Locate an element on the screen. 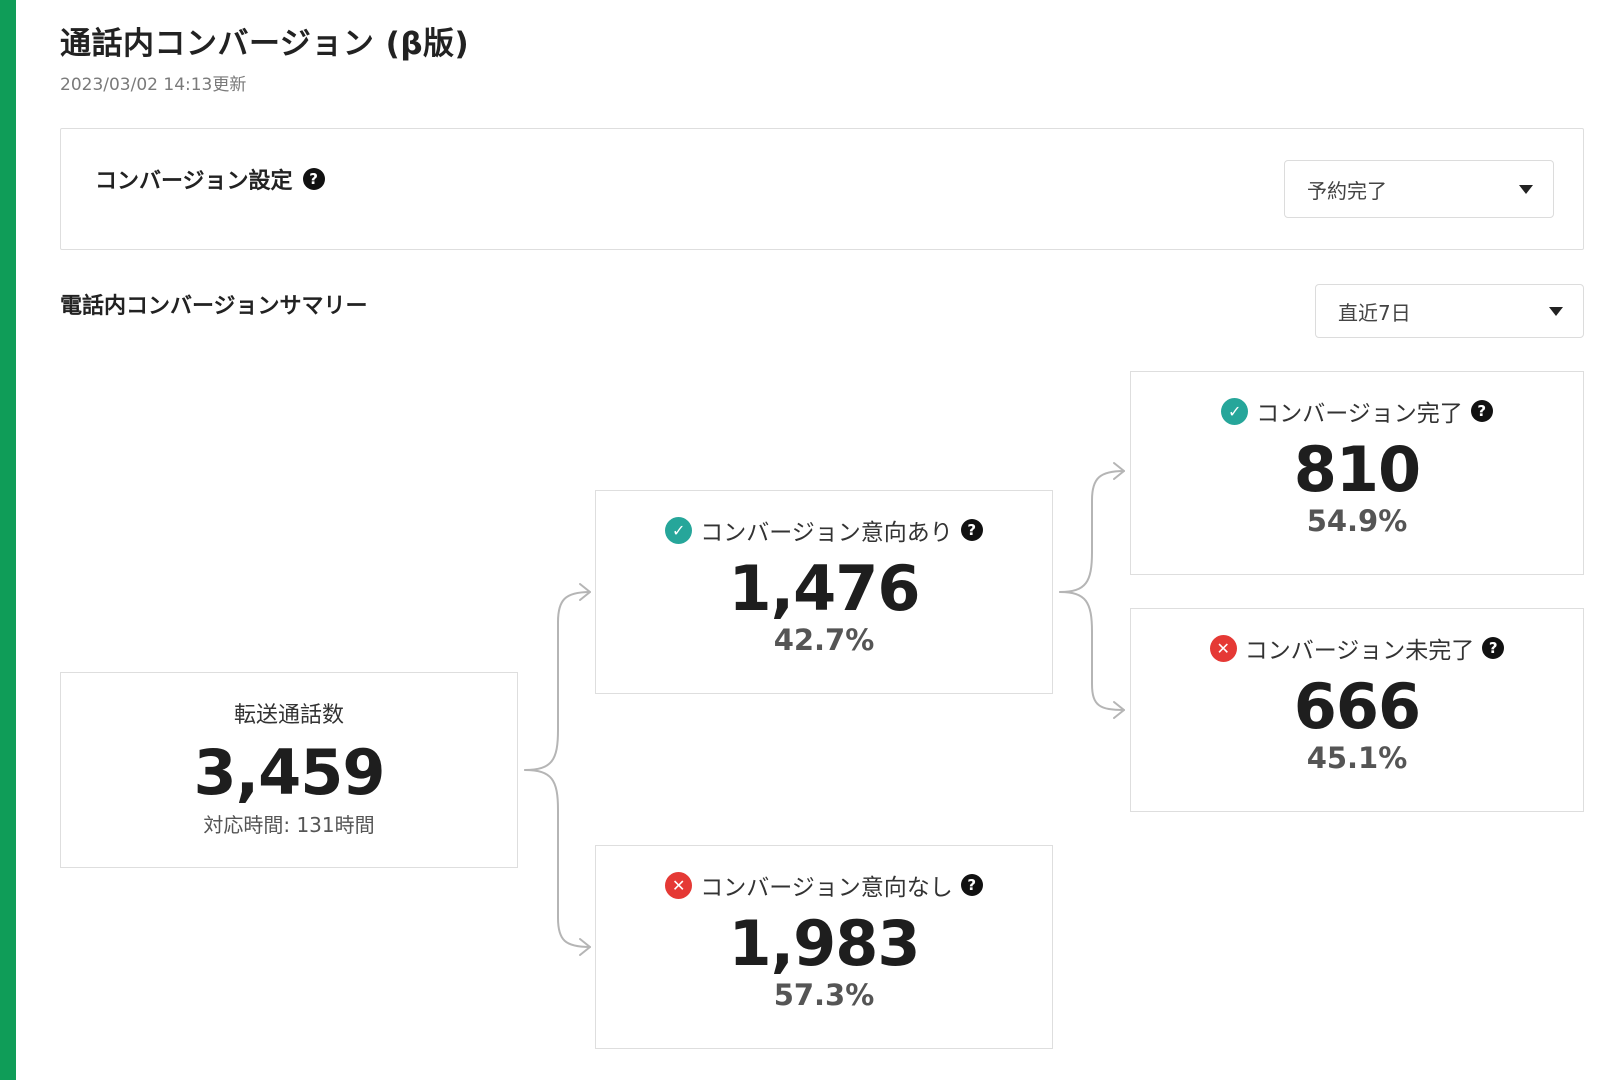  transferred-calls-value: 3,459 is located at coordinates (289, 772).